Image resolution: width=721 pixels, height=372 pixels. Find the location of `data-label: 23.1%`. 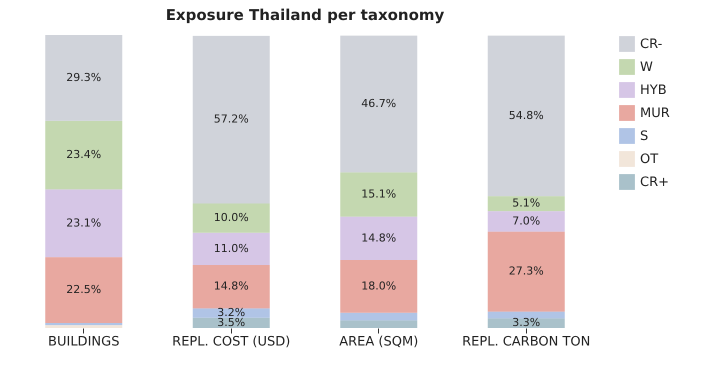

data-label: 23.1% is located at coordinates (84, 223).